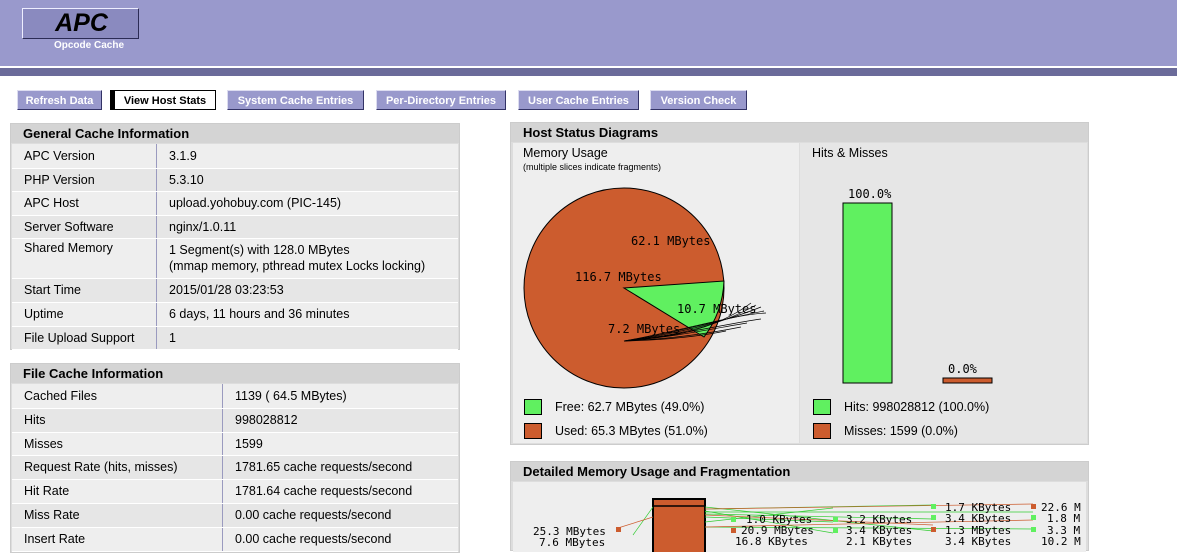  I want to click on col3-label-1: 1.7 KBytes, so click(978, 507).